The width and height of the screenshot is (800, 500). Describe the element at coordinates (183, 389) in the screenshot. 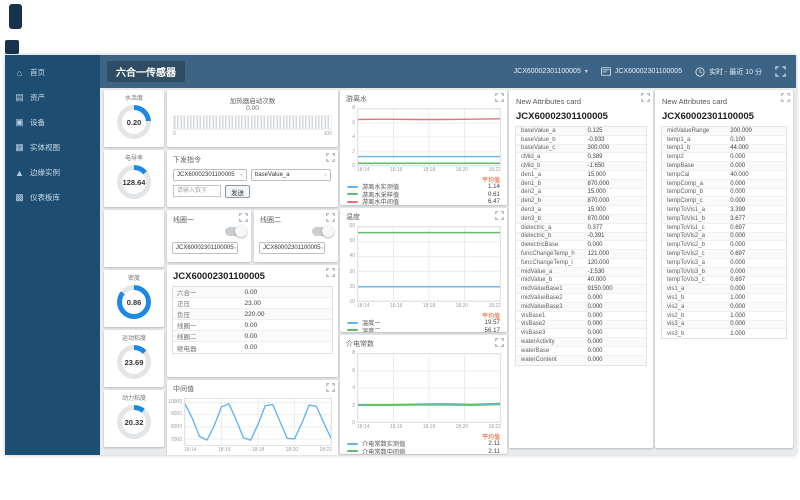

I see `chart-title: 中间值` at that location.